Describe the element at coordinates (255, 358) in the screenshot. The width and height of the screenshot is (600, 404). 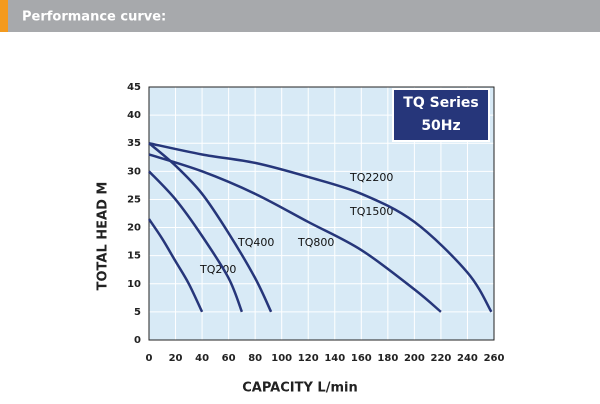
I see `x-tick-label: 80` at that location.